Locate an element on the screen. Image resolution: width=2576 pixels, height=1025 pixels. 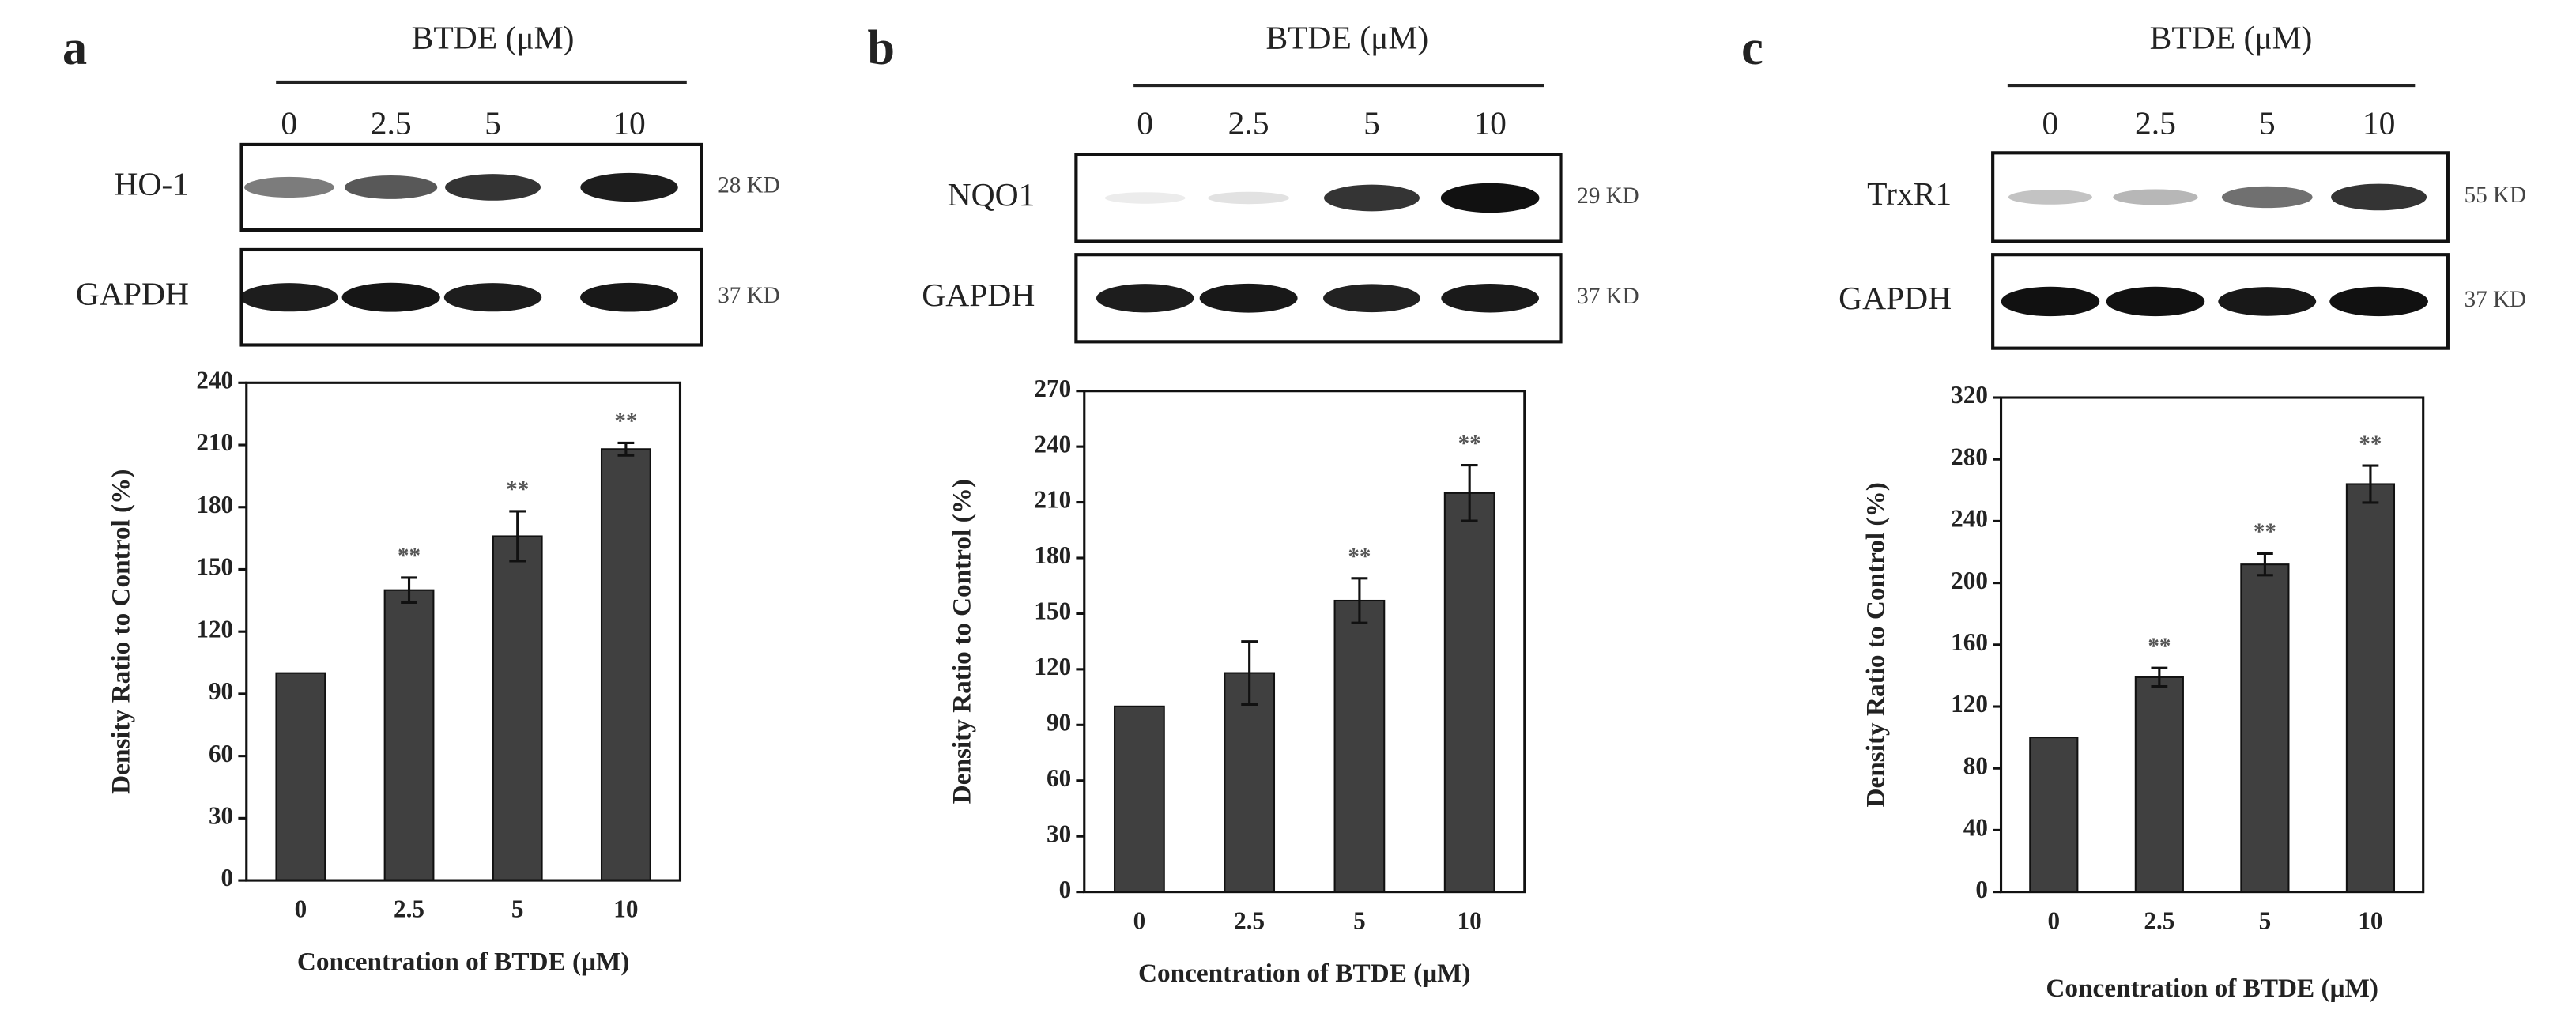
y-tick-label: 160 is located at coordinates (1970, 642).